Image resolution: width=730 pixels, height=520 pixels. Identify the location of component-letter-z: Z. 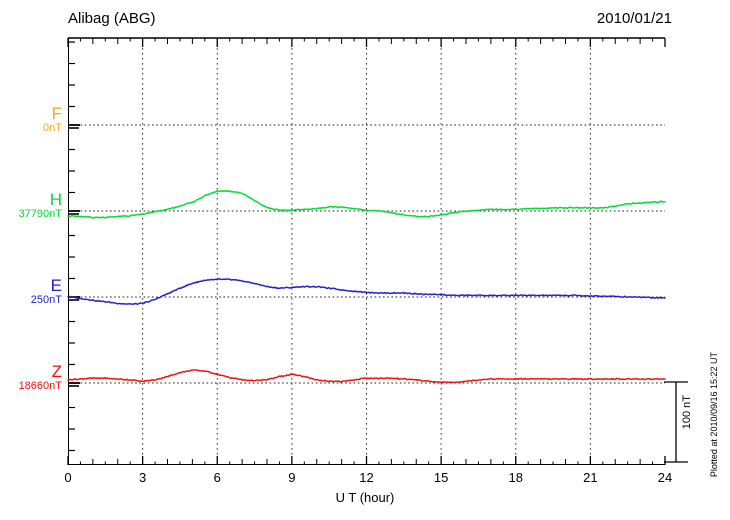
(56, 371).